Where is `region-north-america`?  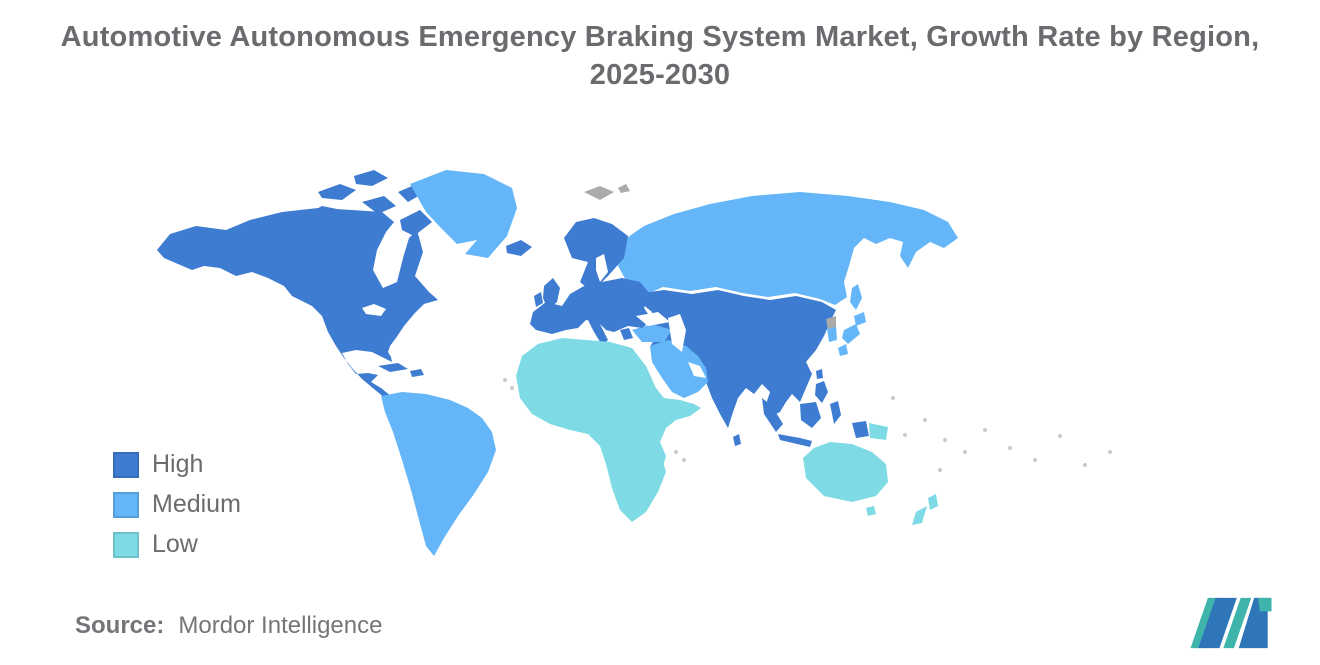 region-north-america is located at coordinates (297, 289).